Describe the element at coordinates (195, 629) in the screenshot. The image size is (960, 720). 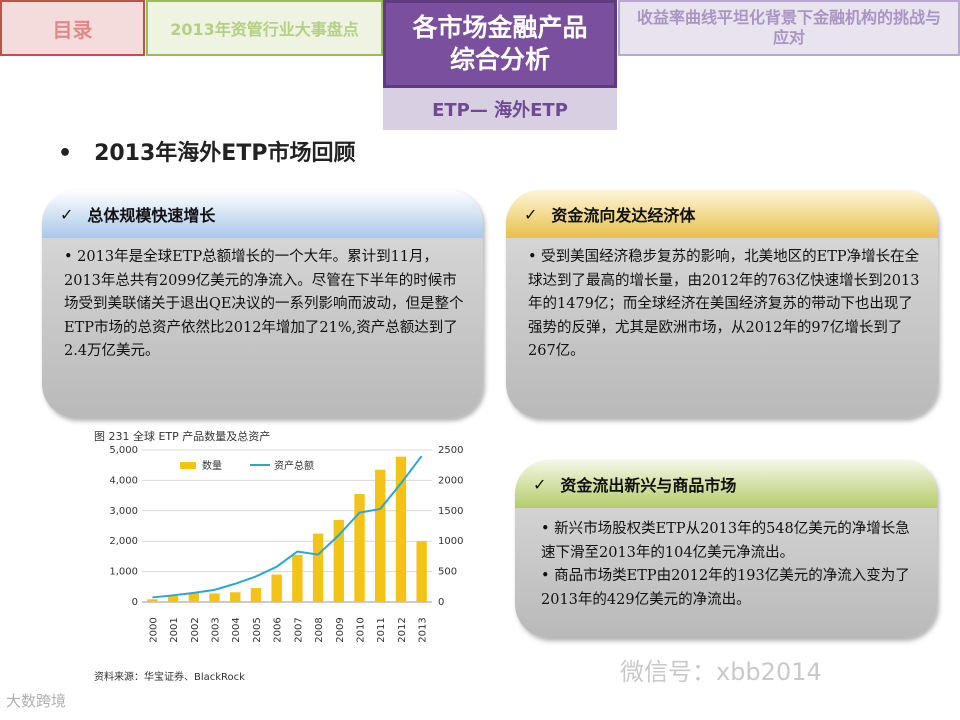
I see `x-tick-label: 2002` at that location.